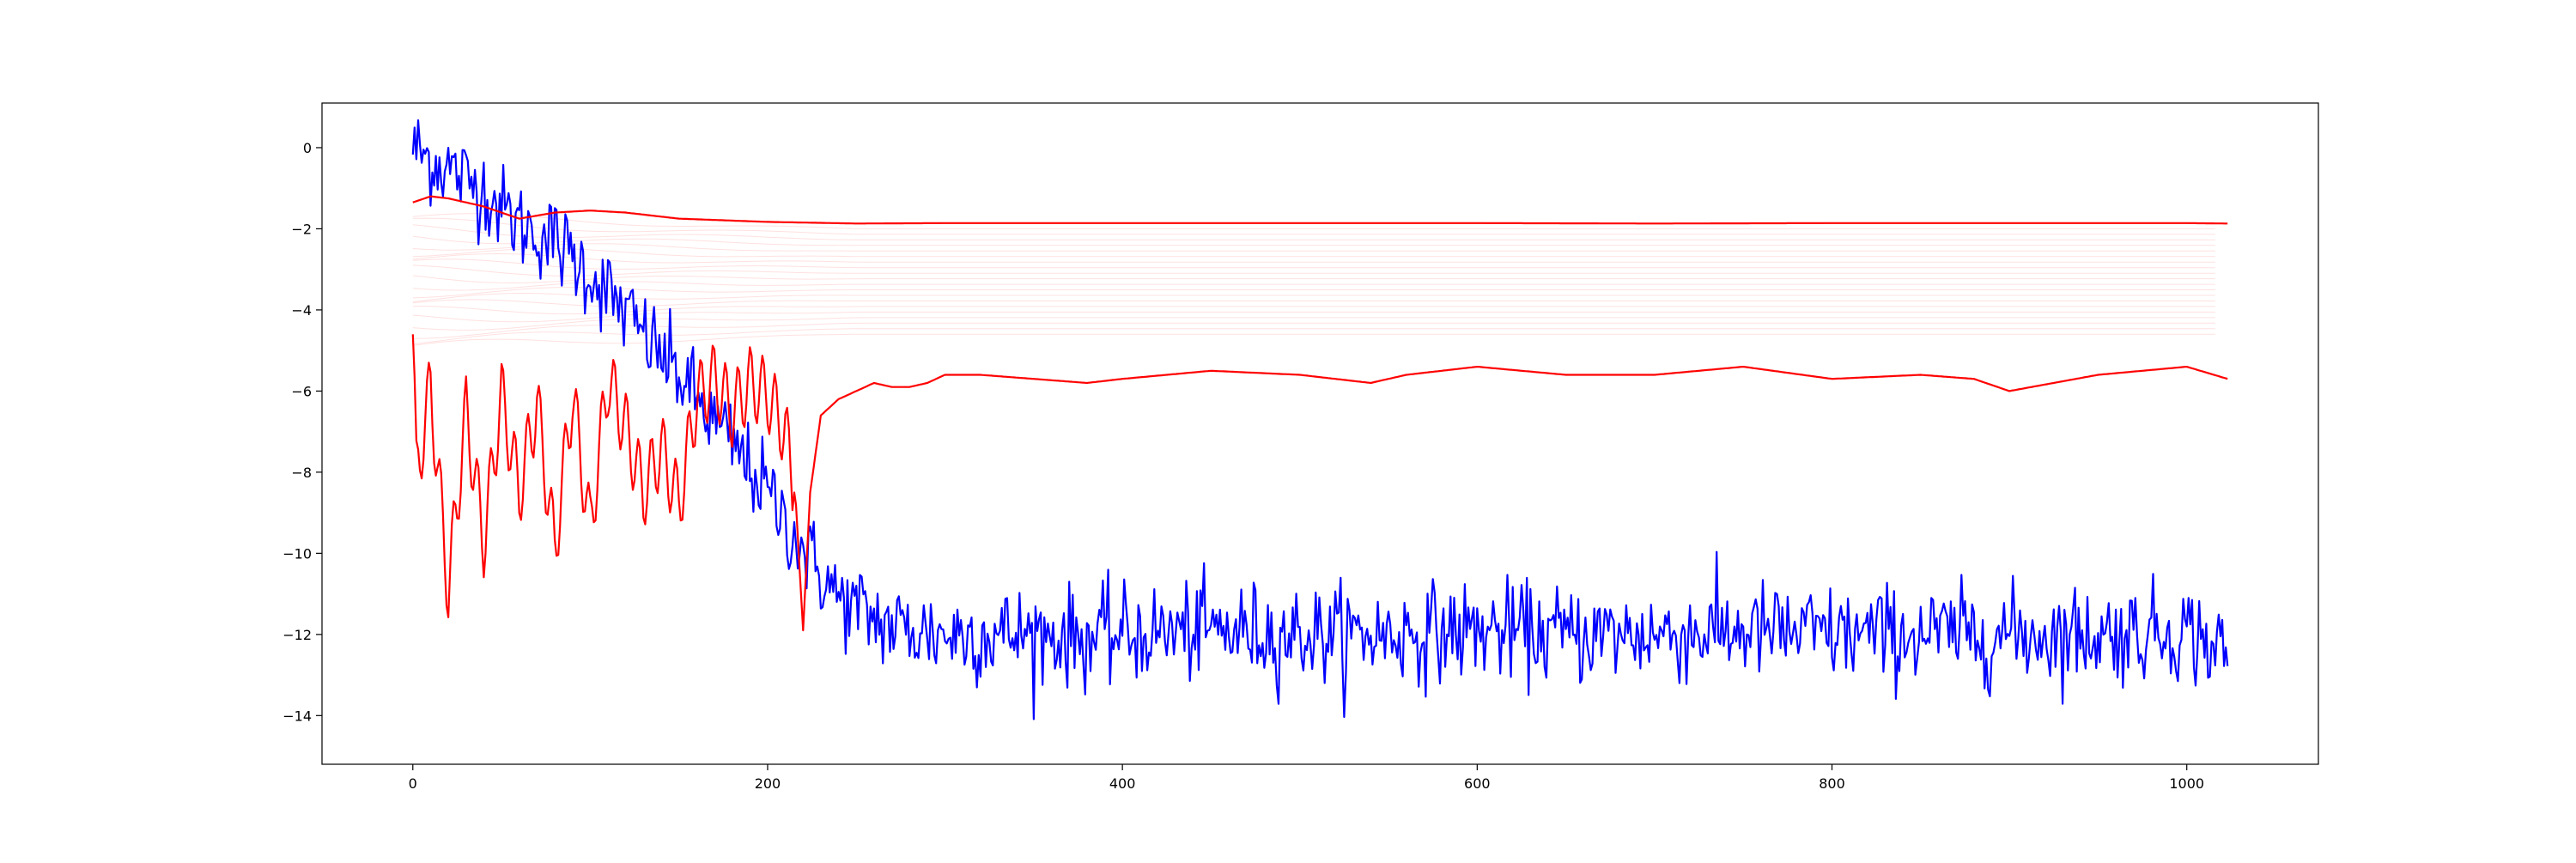 The width and height of the screenshot is (2576, 863). Describe the element at coordinates (301, 310) in the screenshot. I see `y-tick-label: −4` at that location.